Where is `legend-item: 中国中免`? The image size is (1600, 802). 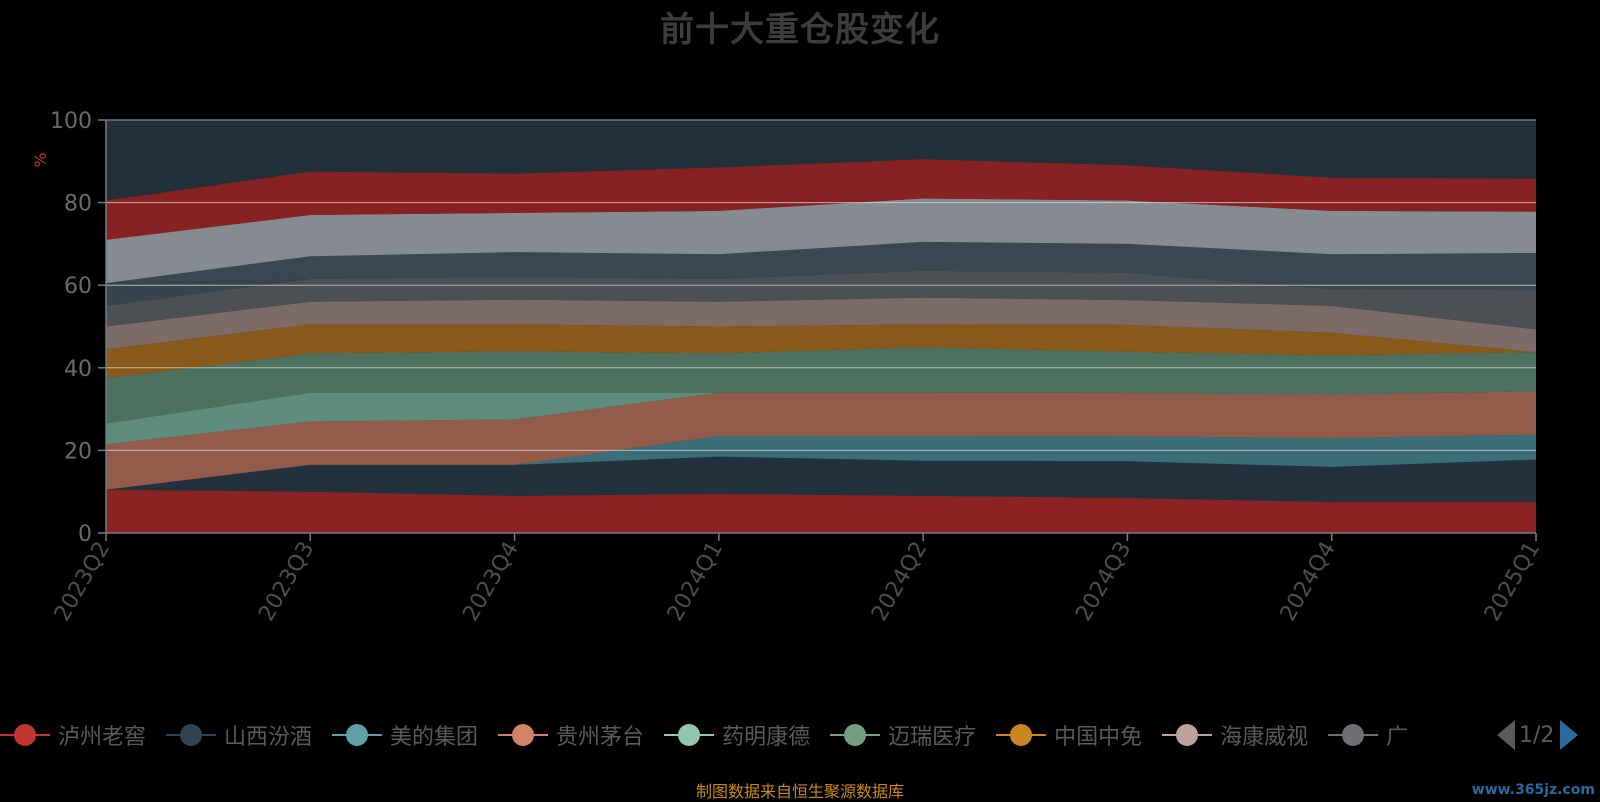
legend-item: 中国中免 is located at coordinates (1069, 735).